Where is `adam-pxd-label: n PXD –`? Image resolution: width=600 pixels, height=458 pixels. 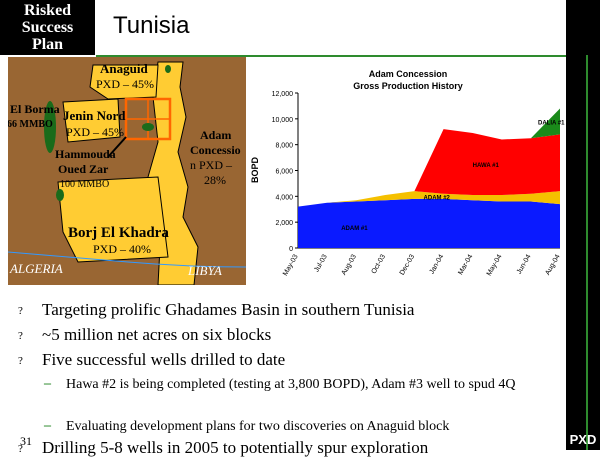 adam-pxd-label: n PXD – is located at coordinates (211, 165).